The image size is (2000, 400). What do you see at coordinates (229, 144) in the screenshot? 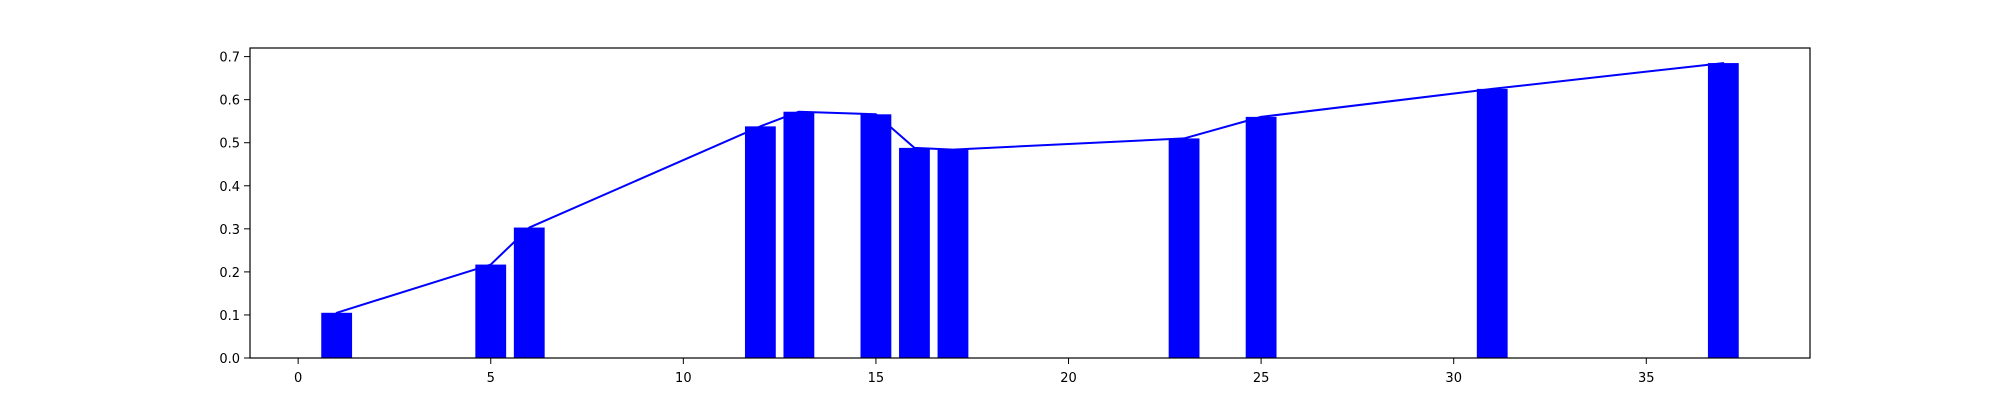
I see `y-tick-label: 0.5` at bounding box center [229, 144].